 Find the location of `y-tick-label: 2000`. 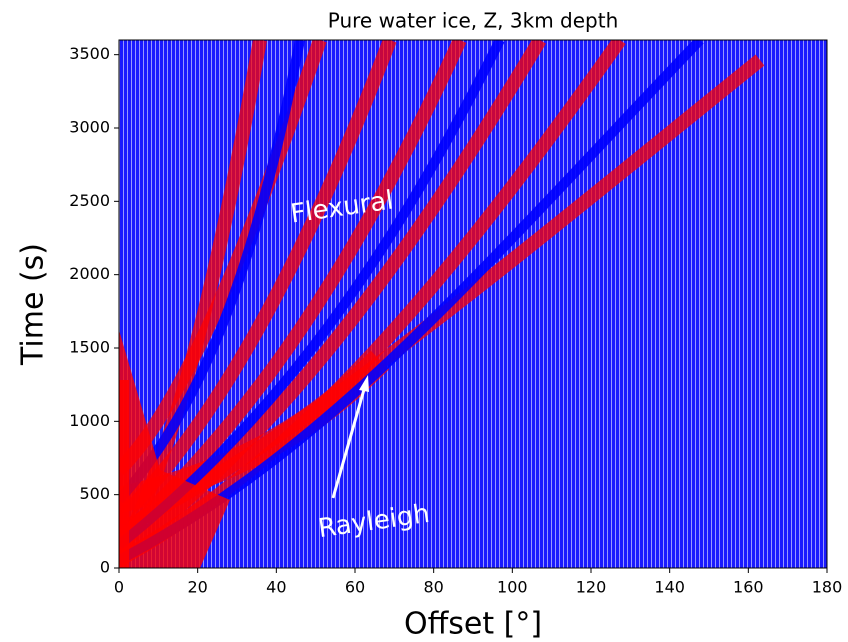

y-tick-label: 2000 is located at coordinates (89, 273).